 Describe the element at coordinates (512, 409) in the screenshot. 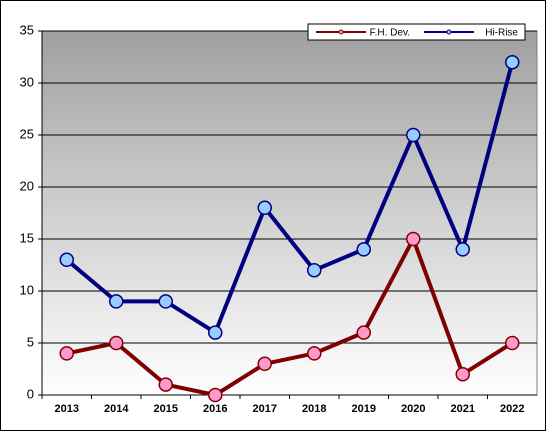

I see `x-tick-label: 2022` at that location.